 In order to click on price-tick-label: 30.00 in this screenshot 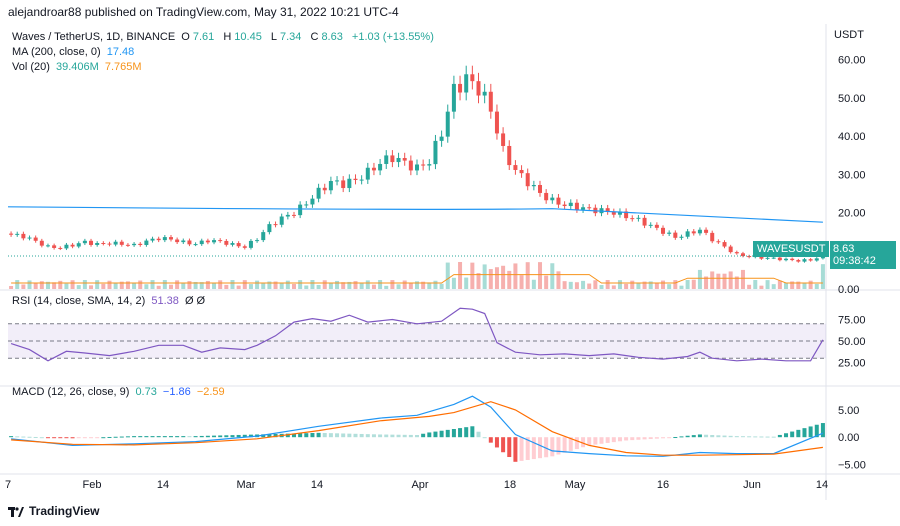, I will do `click(852, 175)`.